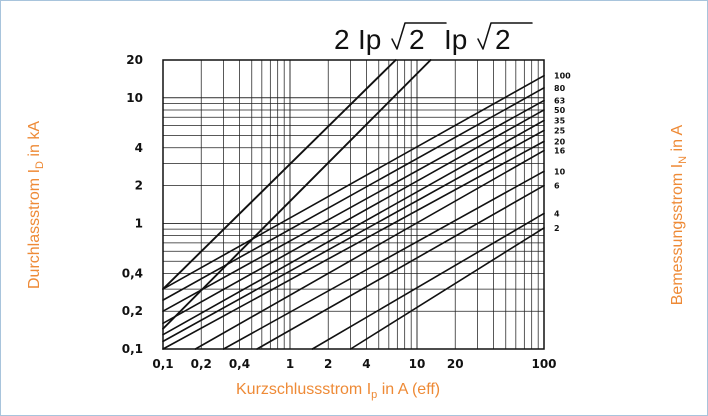 Image resolution: width=708 pixels, height=416 pixels. I want to click on right-rating-label: 10, so click(560, 171).